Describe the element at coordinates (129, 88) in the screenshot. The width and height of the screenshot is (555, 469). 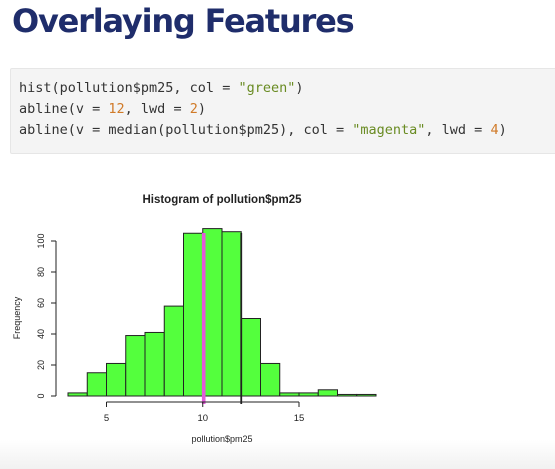
I see `code-token: hist(pollution$pm25, col =` at that location.